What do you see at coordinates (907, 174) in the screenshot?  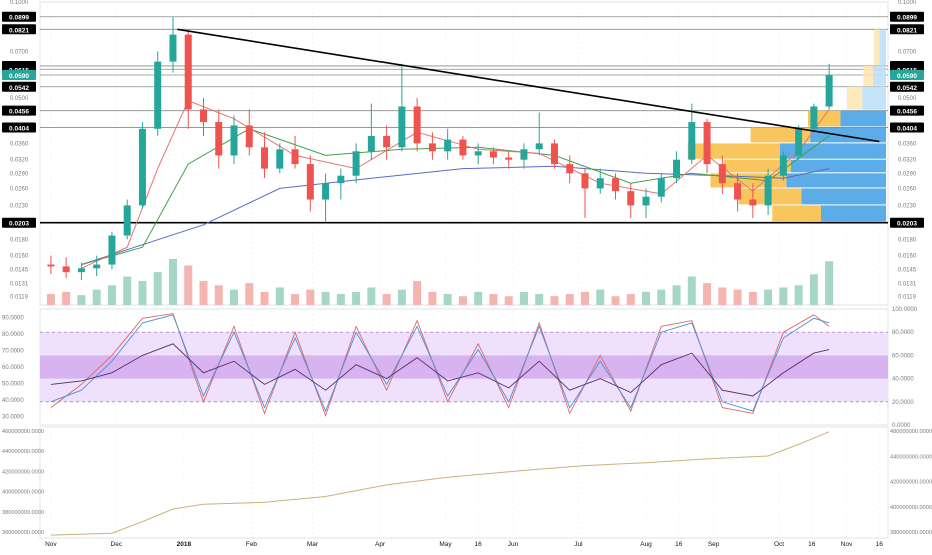 I see `right-price-tick: 0.0290` at bounding box center [907, 174].